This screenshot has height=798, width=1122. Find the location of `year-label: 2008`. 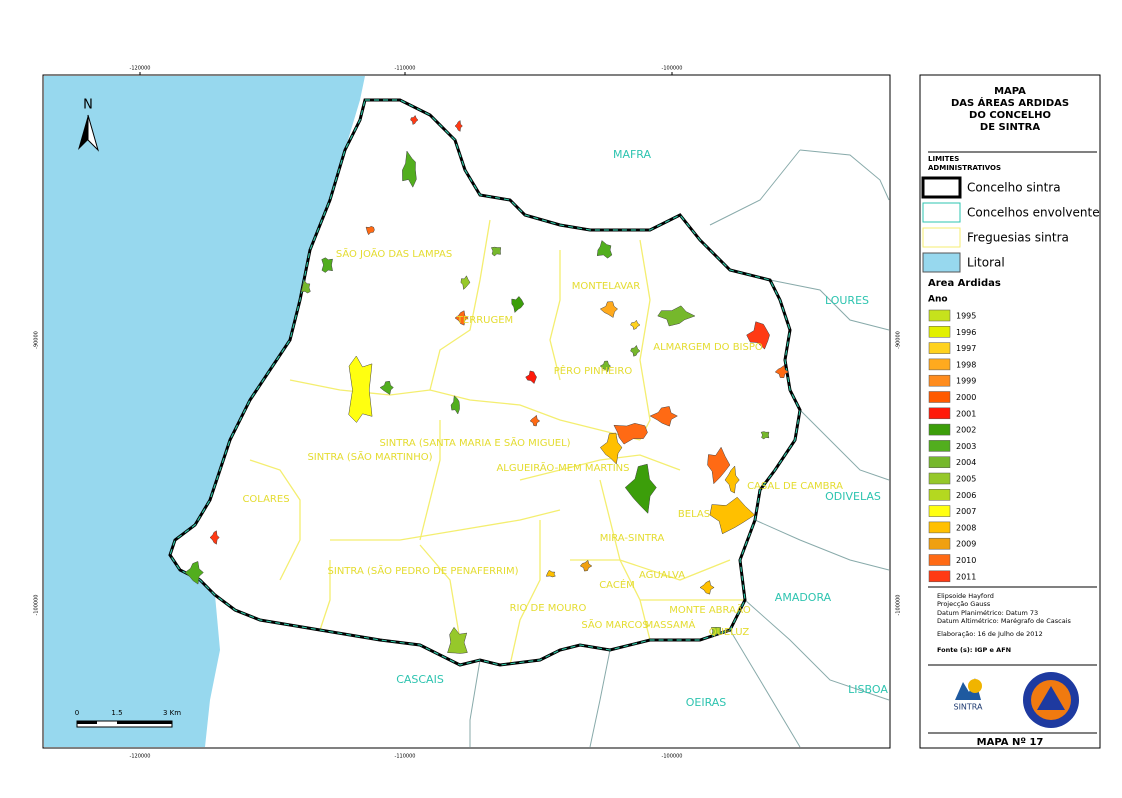

year-label: 2008 is located at coordinates (966, 527).